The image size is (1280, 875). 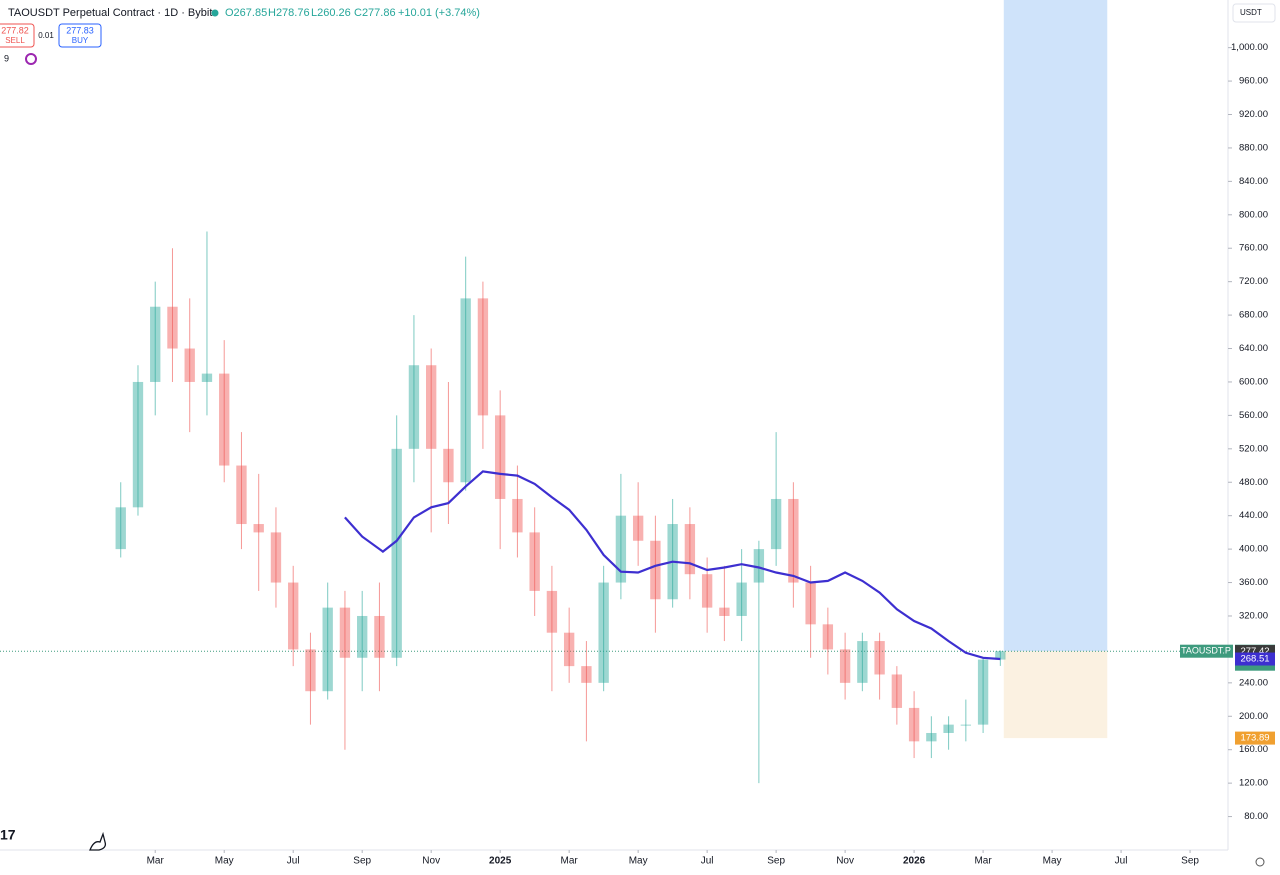 What do you see at coordinates (6, 58) in the screenshot?
I see `indicator-length: 9` at bounding box center [6, 58].